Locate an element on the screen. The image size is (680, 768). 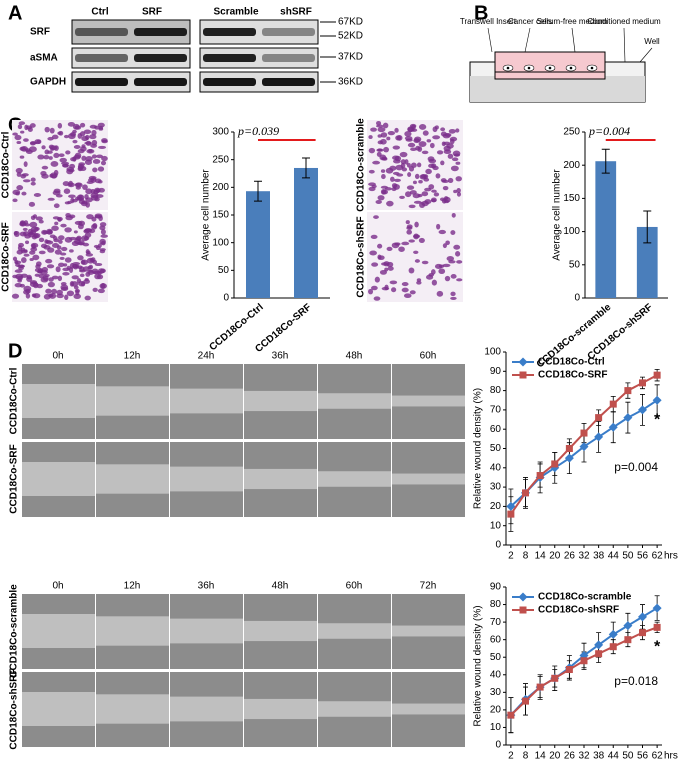
y-tick-label: 70 is located at coordinates (496, 622).